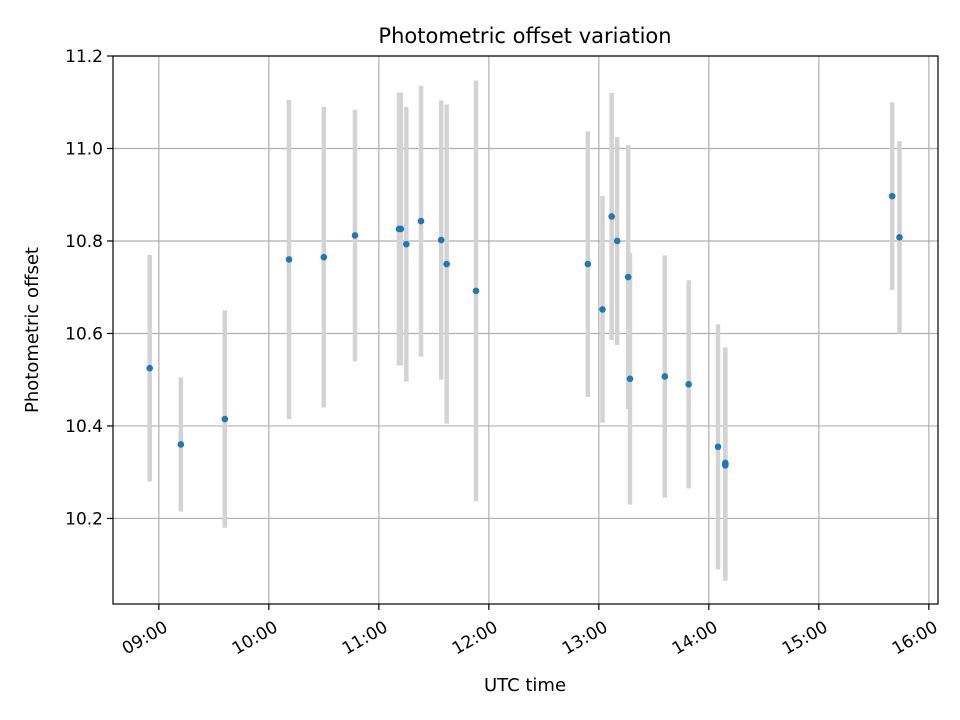  I want to click on y-tick-label: 10.8, so click(84, 242).